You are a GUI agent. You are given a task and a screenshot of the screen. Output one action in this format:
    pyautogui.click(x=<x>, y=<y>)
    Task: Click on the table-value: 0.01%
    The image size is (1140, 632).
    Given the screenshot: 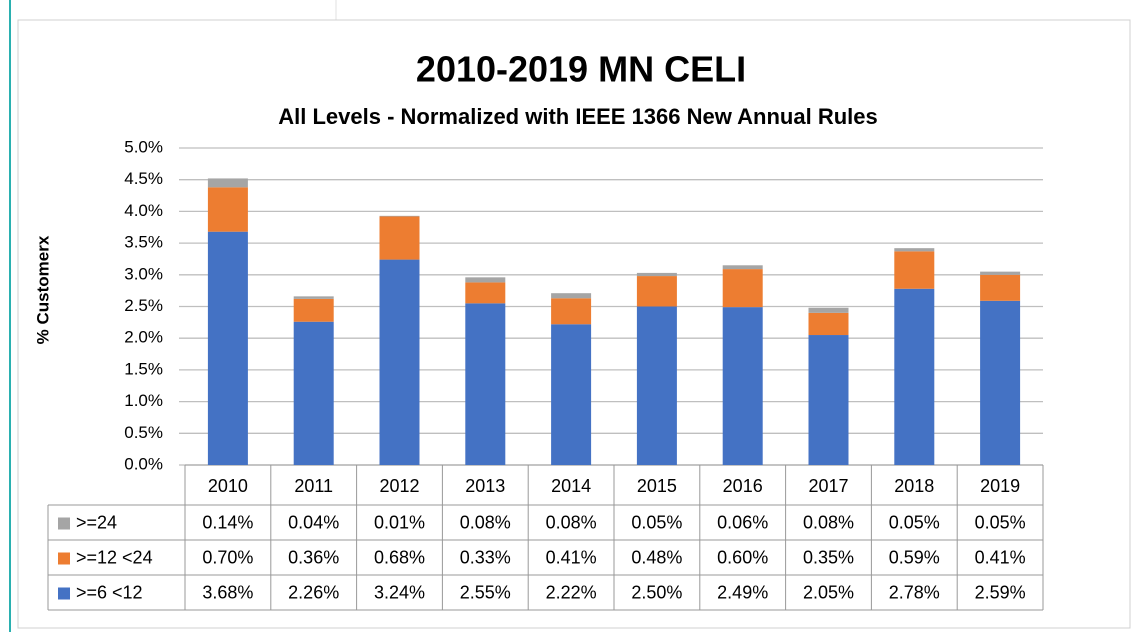 What is the action you would take?
    pyautogui.click(x=399, y=522)
    